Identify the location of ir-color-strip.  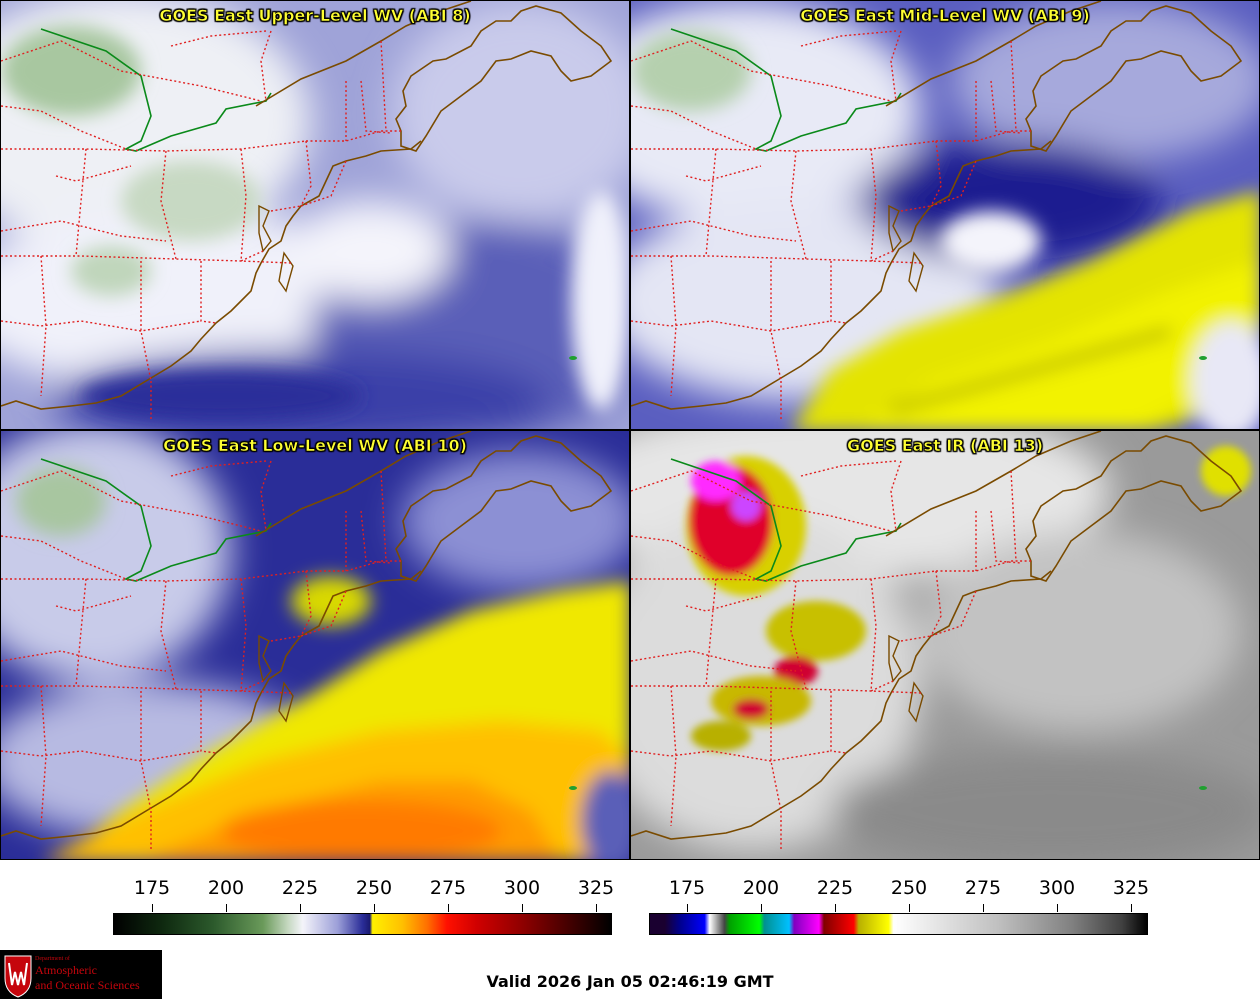
(898, 924).